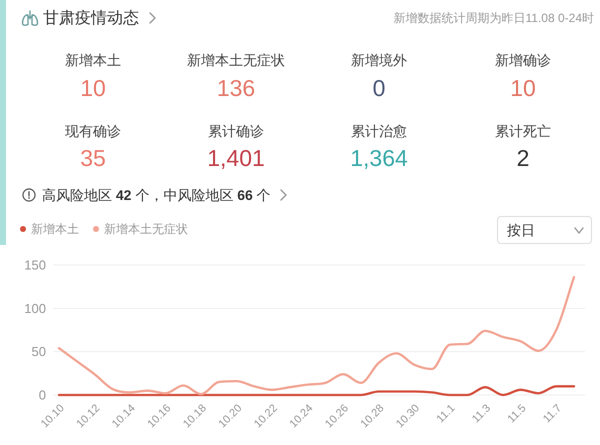 The height and width of the screenshot is (445, 600). Describe the element at coordinates (93, 59) in the screenshot. I see `category-label: 新增本土` at that location.